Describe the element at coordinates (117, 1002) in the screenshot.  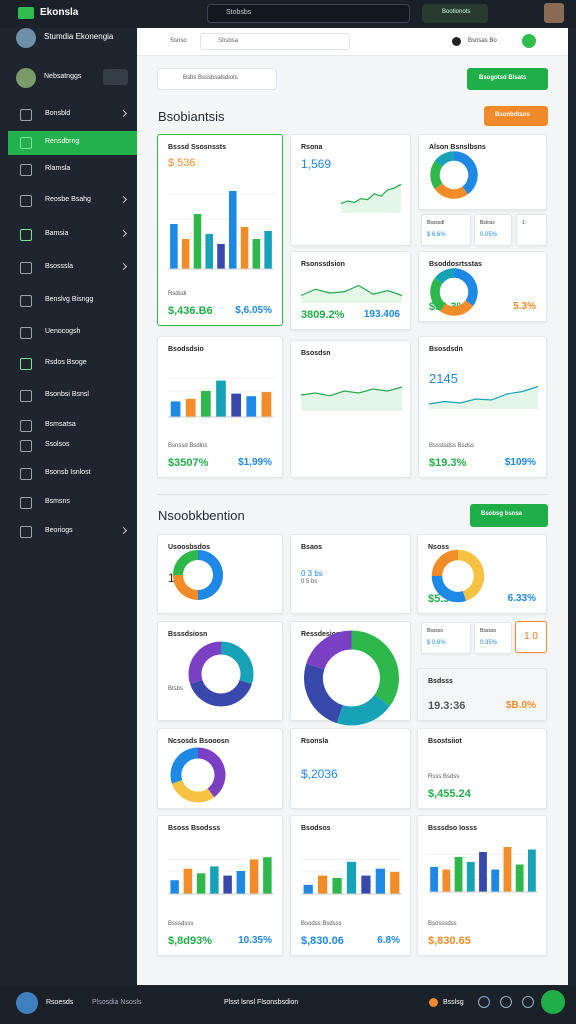
I see `bottom-link: Plsosdia Nsosls` at that location.